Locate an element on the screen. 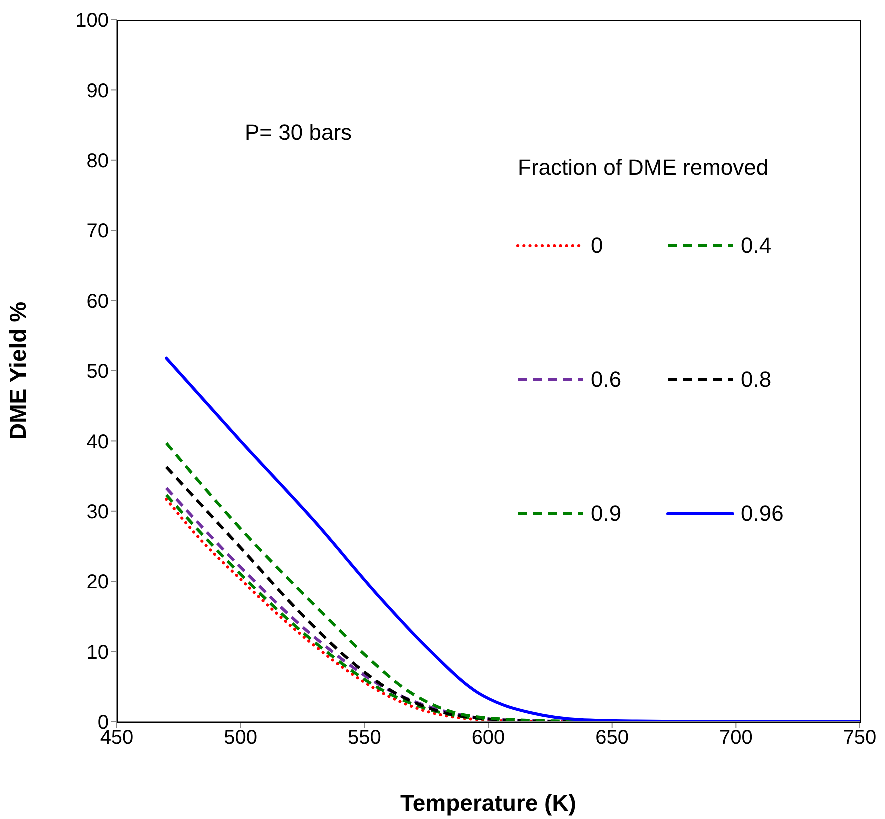 This screenshot has width=885, height=819. legend-label: 0.96 is located at coordinates (762, 514).